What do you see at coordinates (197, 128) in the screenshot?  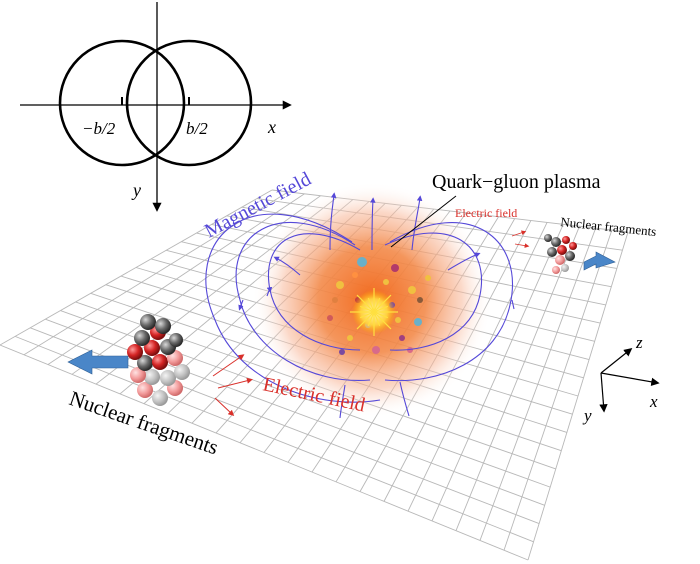 I see `b-half-label: b/2` at bounding box center [197, 128].